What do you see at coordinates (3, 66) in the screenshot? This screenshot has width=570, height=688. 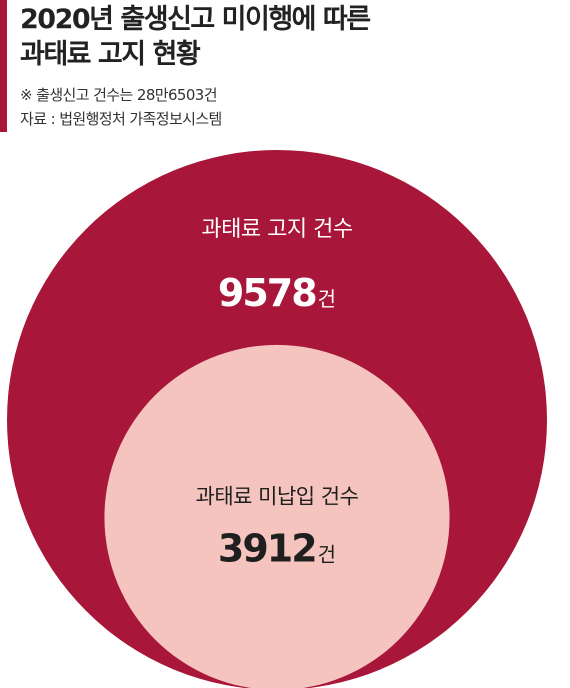 I see `accent-bar` at bounding box center [3, 66].